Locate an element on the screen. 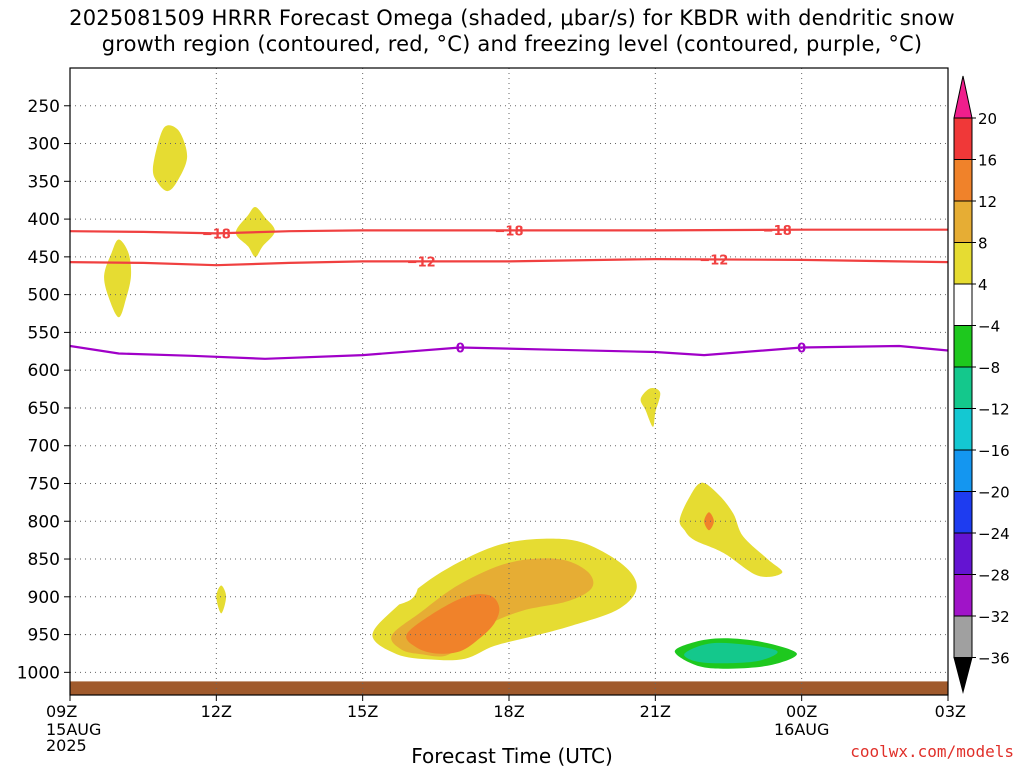 This screenshot has height=768, width=1024. credit-text: coolwx.com/models is located at coordinates (932, 751).